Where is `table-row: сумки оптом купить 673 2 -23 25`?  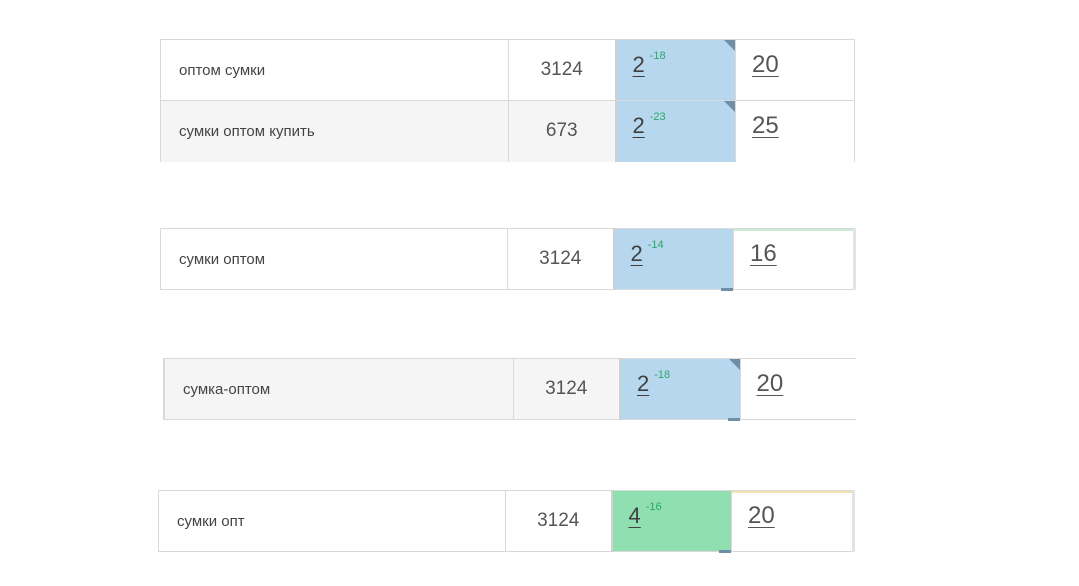 table-row: сумки оптом купить 673 2 -23 25 is located at coordinates (507, 131).